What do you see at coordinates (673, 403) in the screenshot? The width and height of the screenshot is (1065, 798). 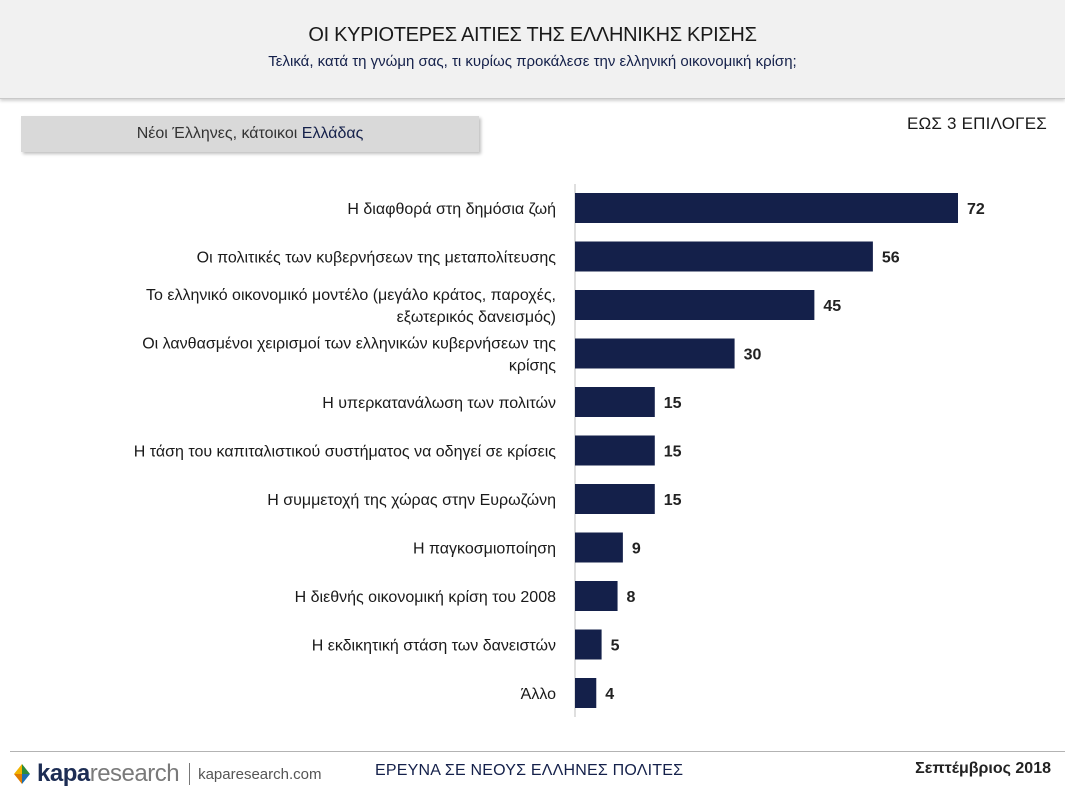 I see `data-label-5: 15` at bounding box center [673, 403].